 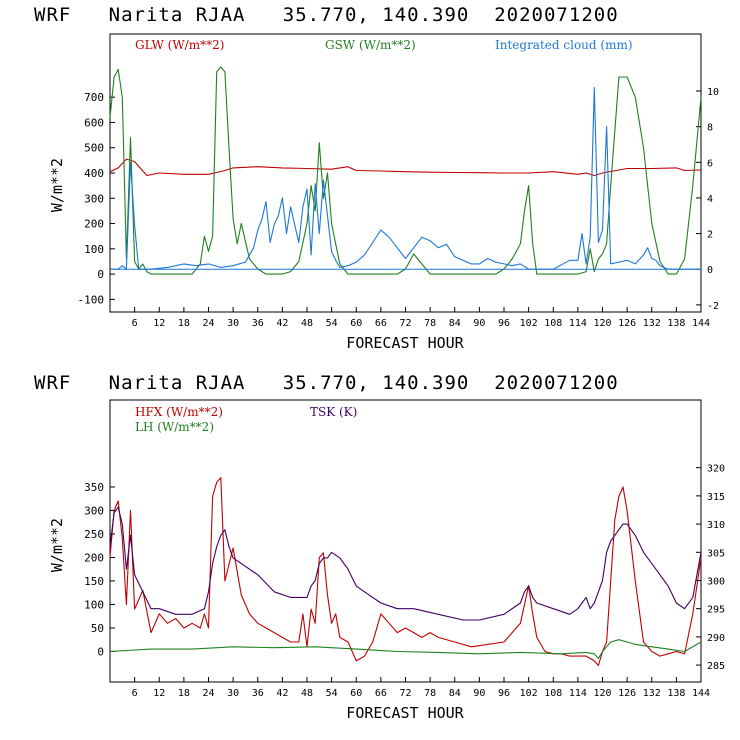 What do you see at coordinates (57, 185) in the screenshot?
I see `chart-top-ylabel: W/m**2` at bounding box center [57, 185].